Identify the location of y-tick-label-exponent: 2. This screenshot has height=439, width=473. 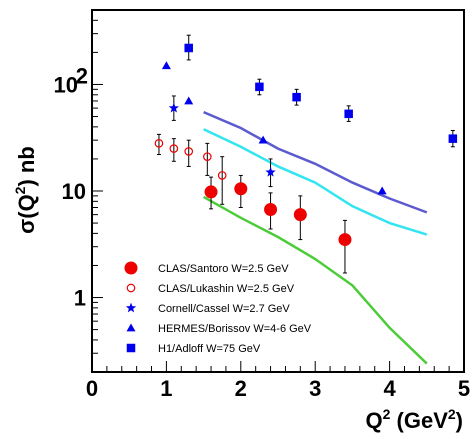
(82, 75).